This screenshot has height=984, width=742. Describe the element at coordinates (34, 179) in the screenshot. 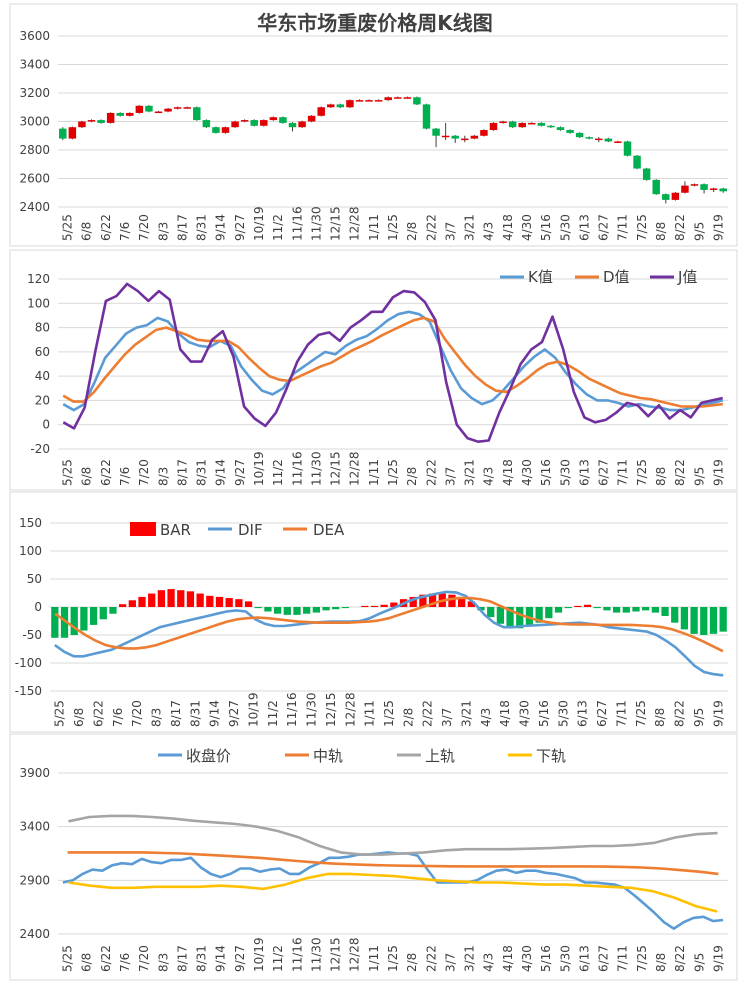

I see `y-tick-label: 2600` at that location.